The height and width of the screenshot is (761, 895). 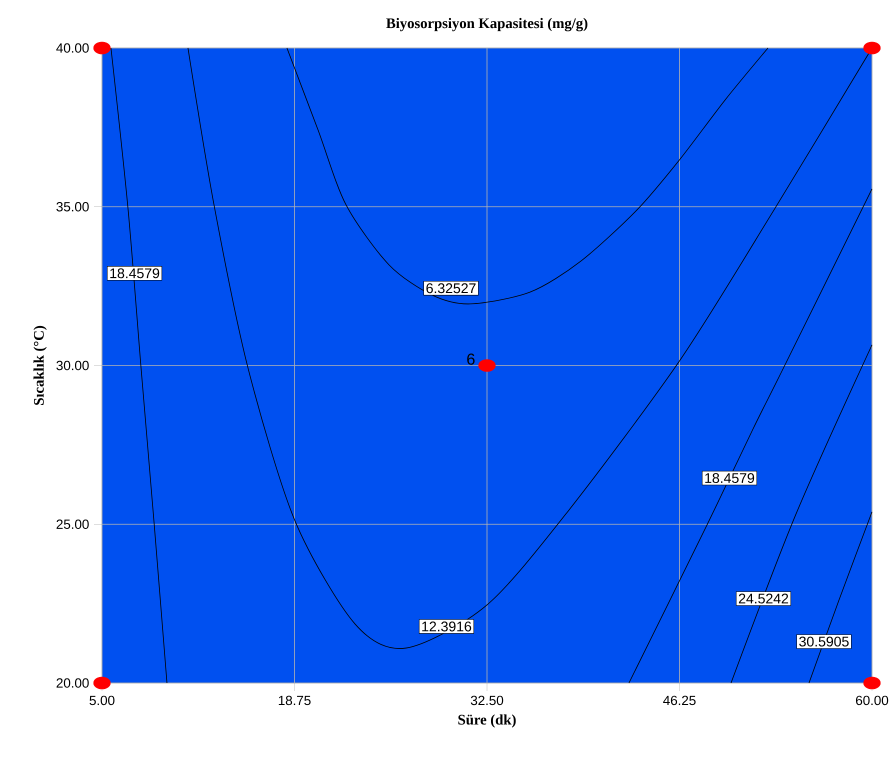 What do you see at coordinates (824, 641) in the screenshot?
I see `series-label: 30.5905` at bounding box center [824, 641].